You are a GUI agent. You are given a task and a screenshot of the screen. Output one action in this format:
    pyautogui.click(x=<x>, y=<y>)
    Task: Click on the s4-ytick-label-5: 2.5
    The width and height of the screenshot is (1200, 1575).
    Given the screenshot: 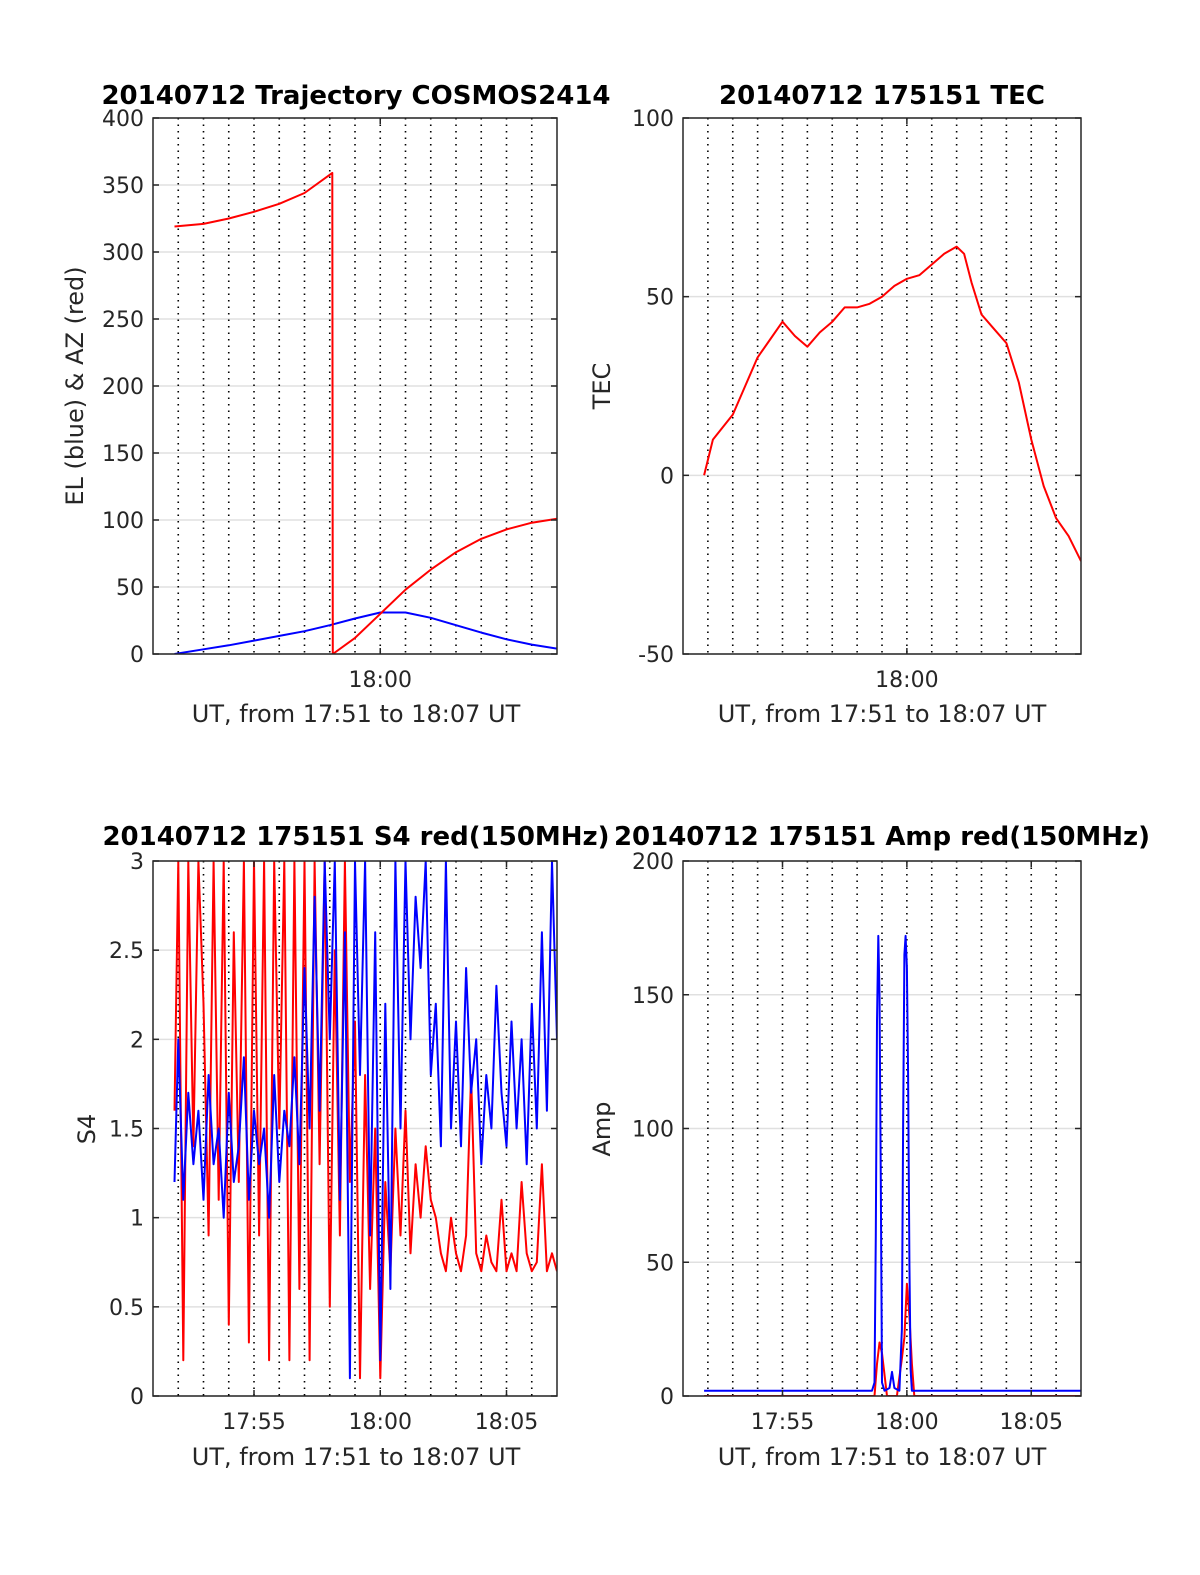 What is the action you would take?
    pyautogui.click(x=126, y=951)
    